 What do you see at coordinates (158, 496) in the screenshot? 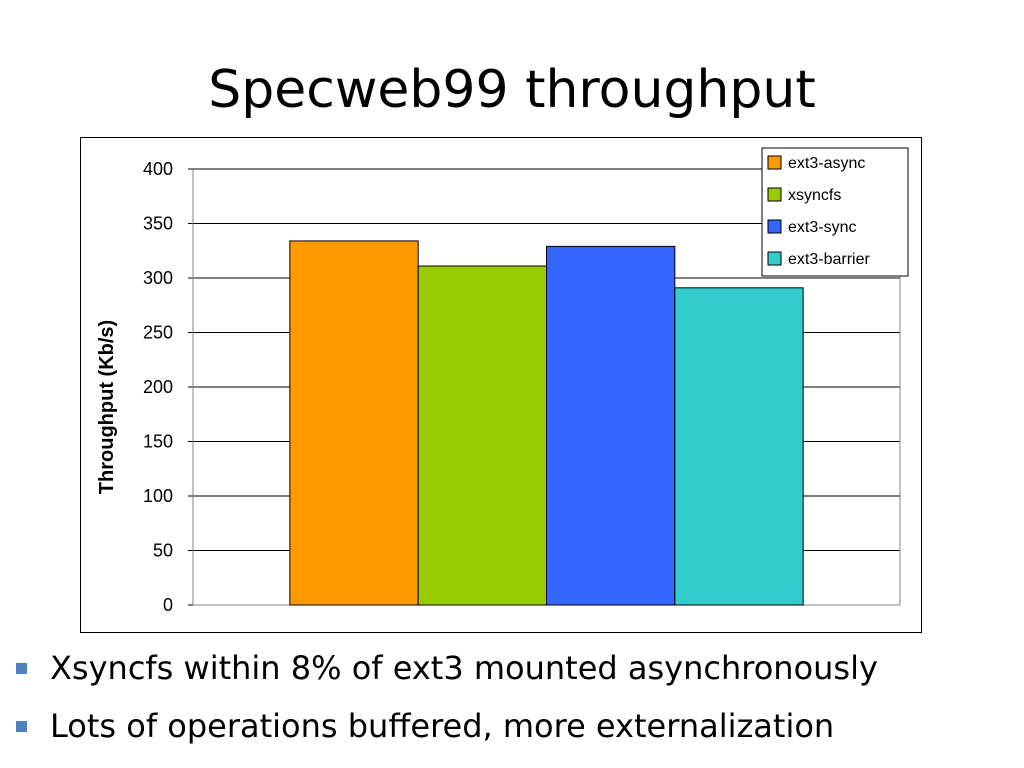
I see `y-tick-label: 100` at bounding box center [158, 496].